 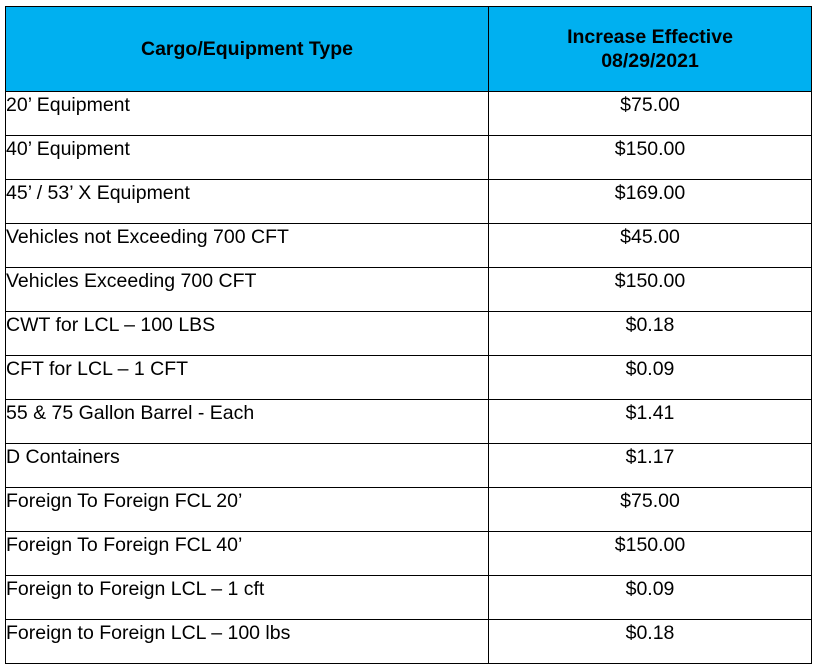 I want to click on cargo-type-cell: 40’ Equipment, so click(x=247, y=157).